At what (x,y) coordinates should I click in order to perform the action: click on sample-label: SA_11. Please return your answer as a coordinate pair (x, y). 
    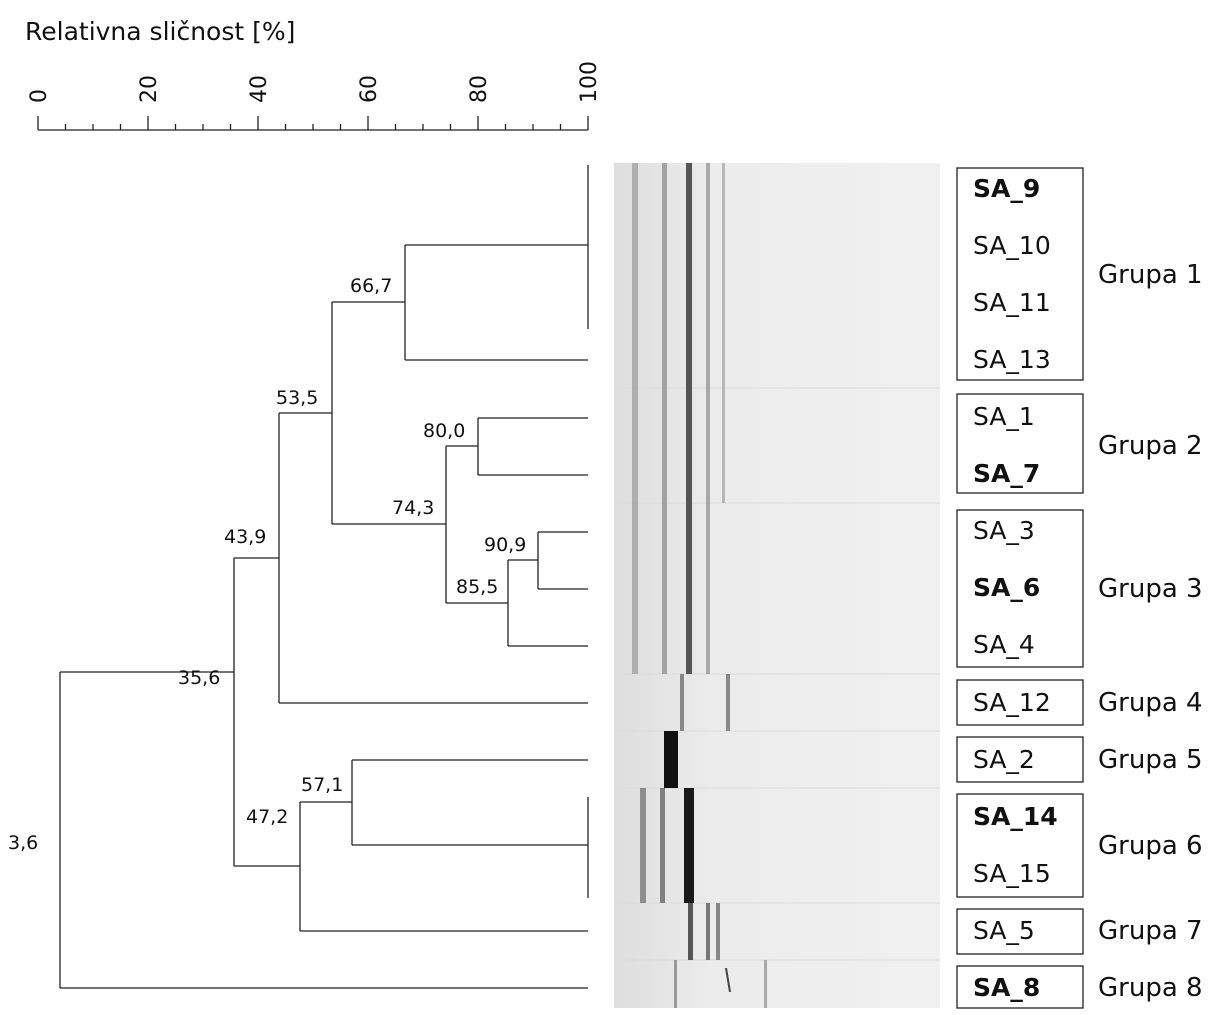
    Looking at the image, I should click on (1012, 302).